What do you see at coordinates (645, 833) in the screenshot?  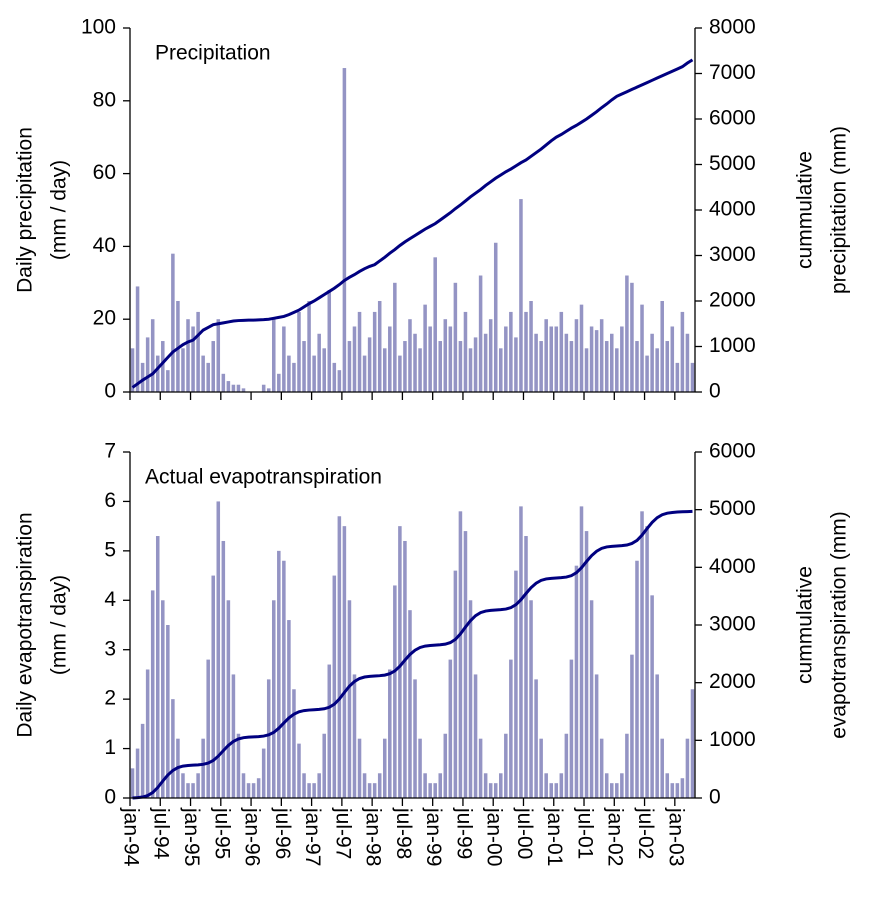 I see `x-tick-label: jul-02` at bounding box center [645, 833].